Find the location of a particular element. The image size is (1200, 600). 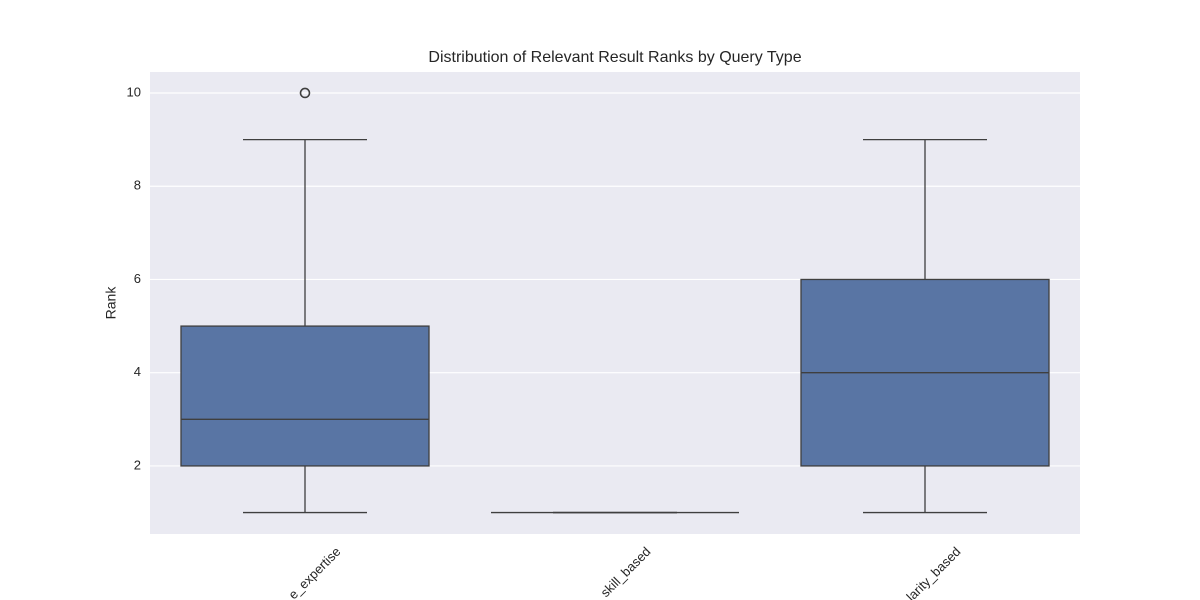

x-tick-label: larity_based is located at coordinates (933, 572).